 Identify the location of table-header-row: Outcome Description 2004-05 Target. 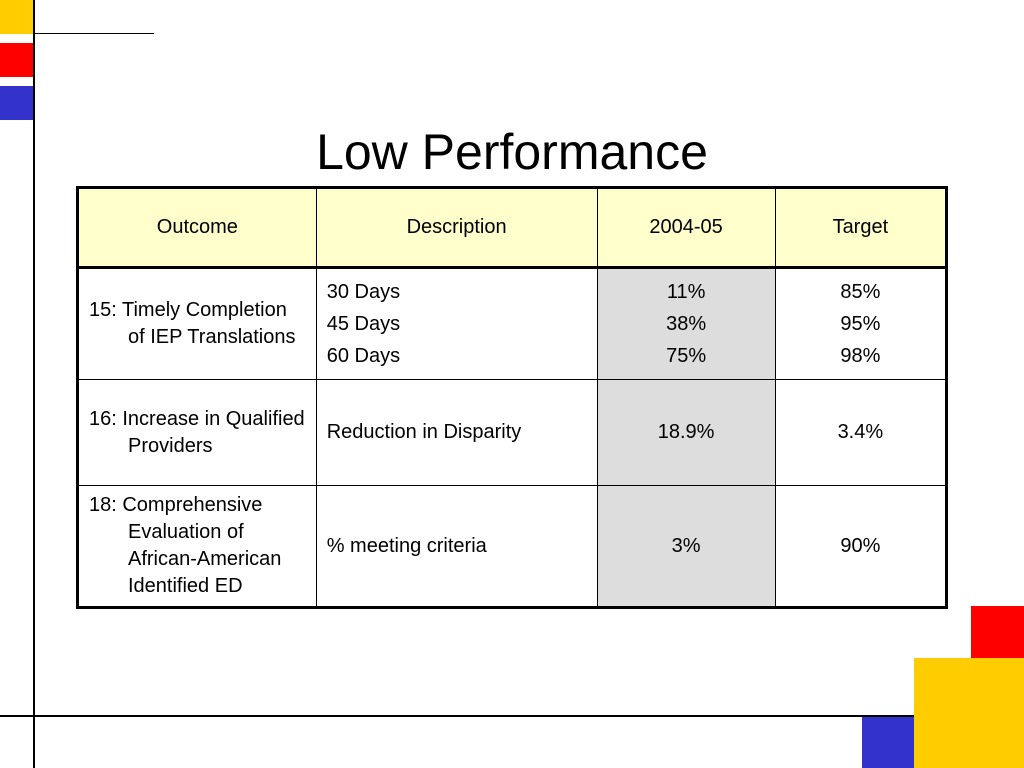
(512, 228).